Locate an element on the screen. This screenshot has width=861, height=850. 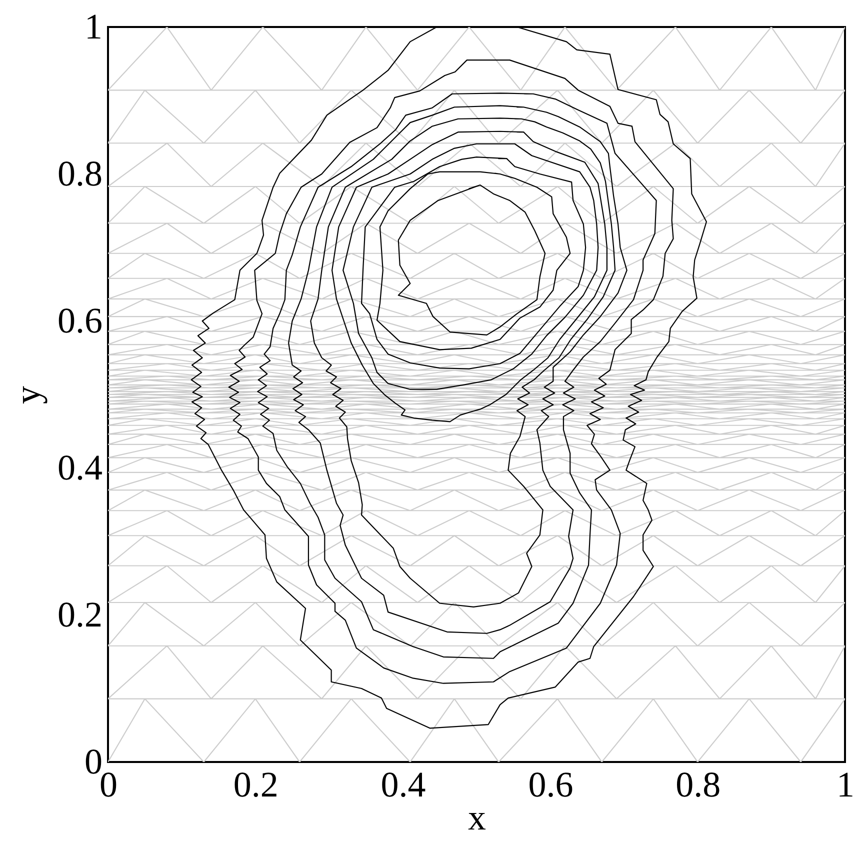
y-axis-title: y is located at coordinates (28, 395).